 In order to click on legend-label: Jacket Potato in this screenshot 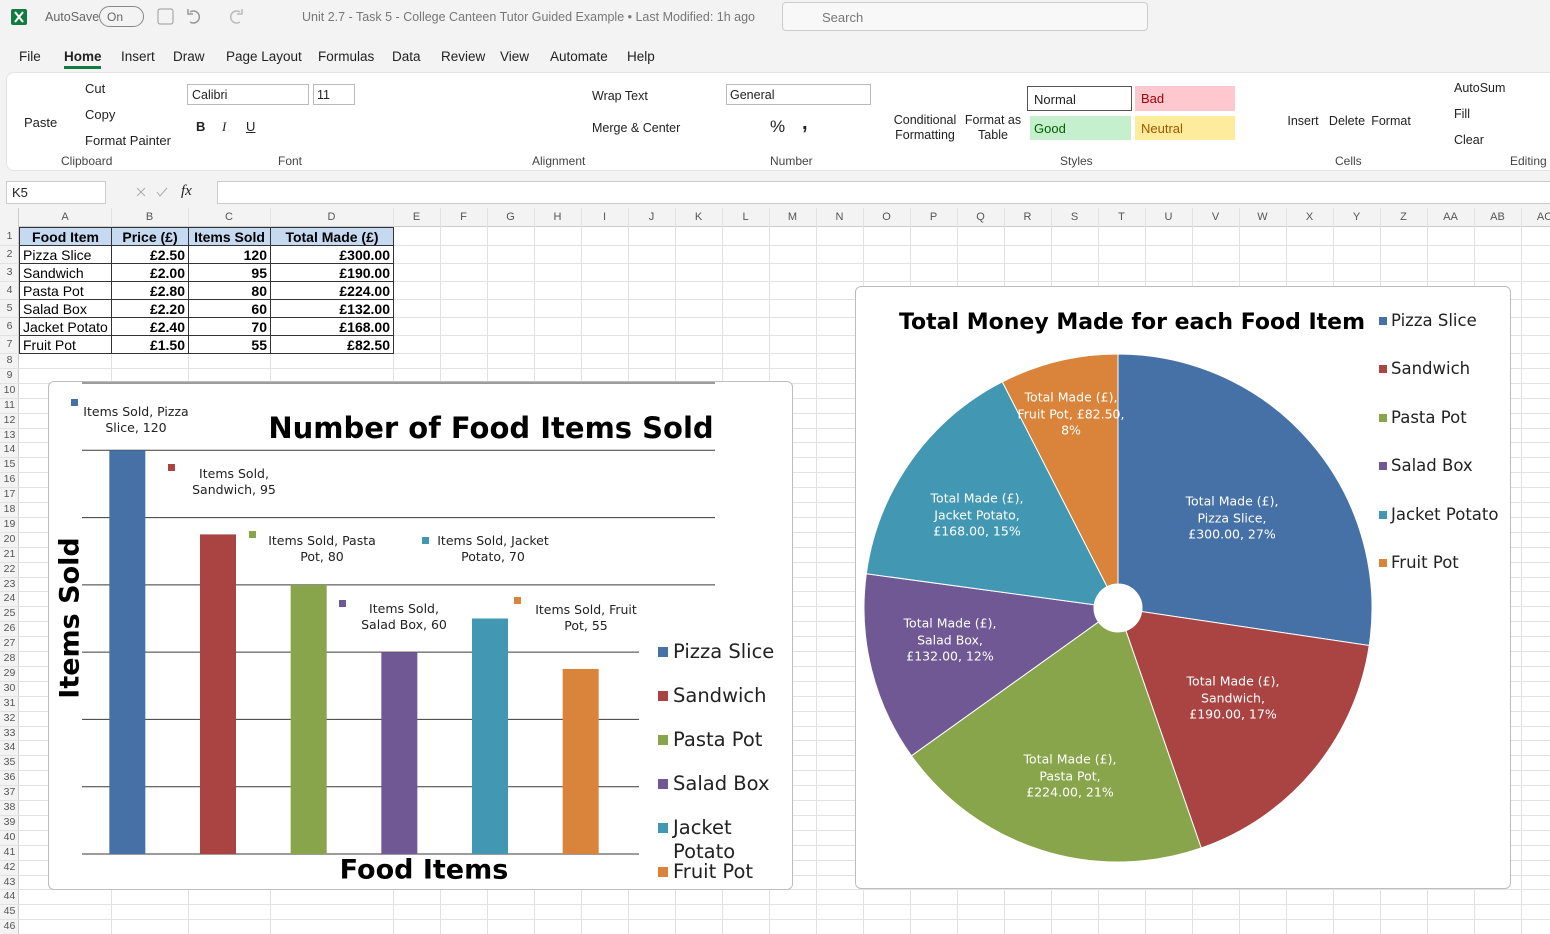, I will do `click(704, 839)`.